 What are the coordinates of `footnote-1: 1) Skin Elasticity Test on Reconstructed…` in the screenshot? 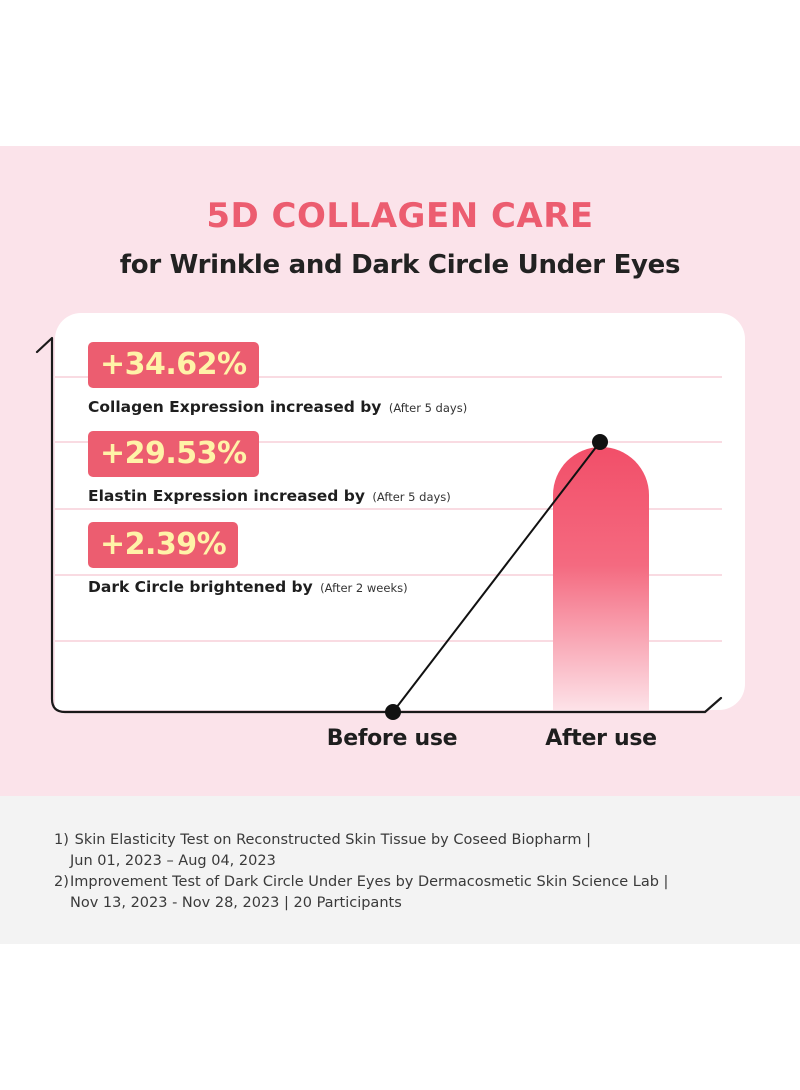 It's located at (404, 851).